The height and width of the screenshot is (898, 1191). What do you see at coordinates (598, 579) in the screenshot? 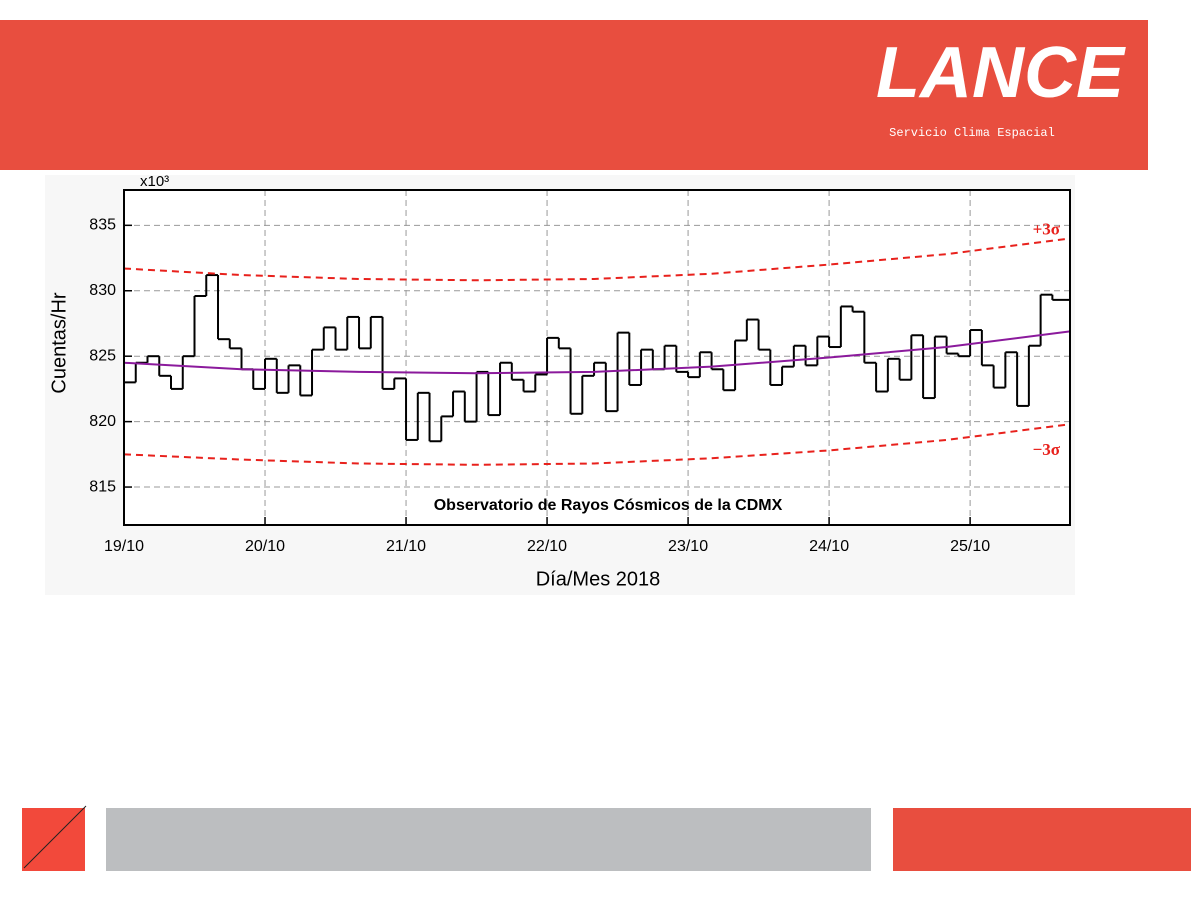
I see `x-axis-label: Día/Mes 2018` at bounding box center [598, 579].